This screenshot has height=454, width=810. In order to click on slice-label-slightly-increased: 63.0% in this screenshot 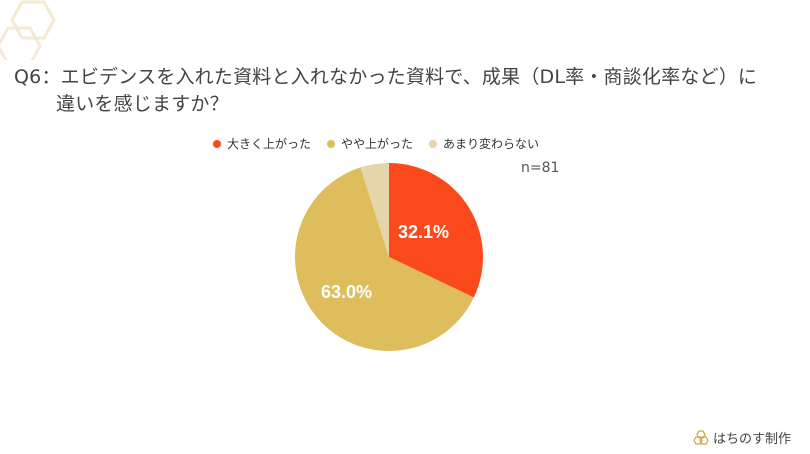, I will do `click(347, 292)`.